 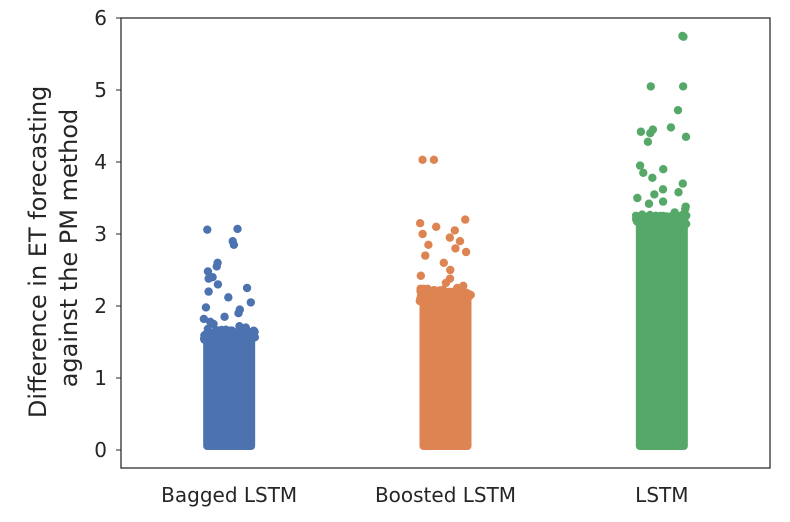 I want to click on y-tick-label: 3, so click(x=100, y=234).